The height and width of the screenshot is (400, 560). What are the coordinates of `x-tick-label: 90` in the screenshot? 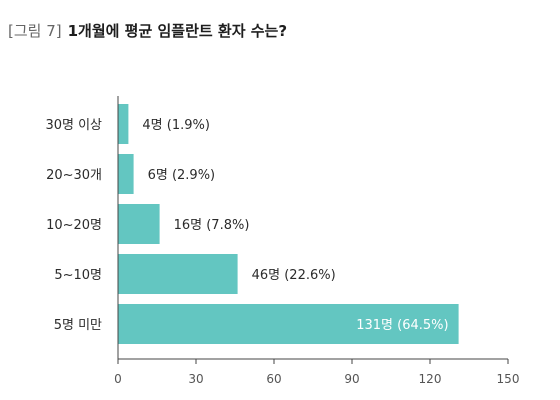 It's located at (351, 379).